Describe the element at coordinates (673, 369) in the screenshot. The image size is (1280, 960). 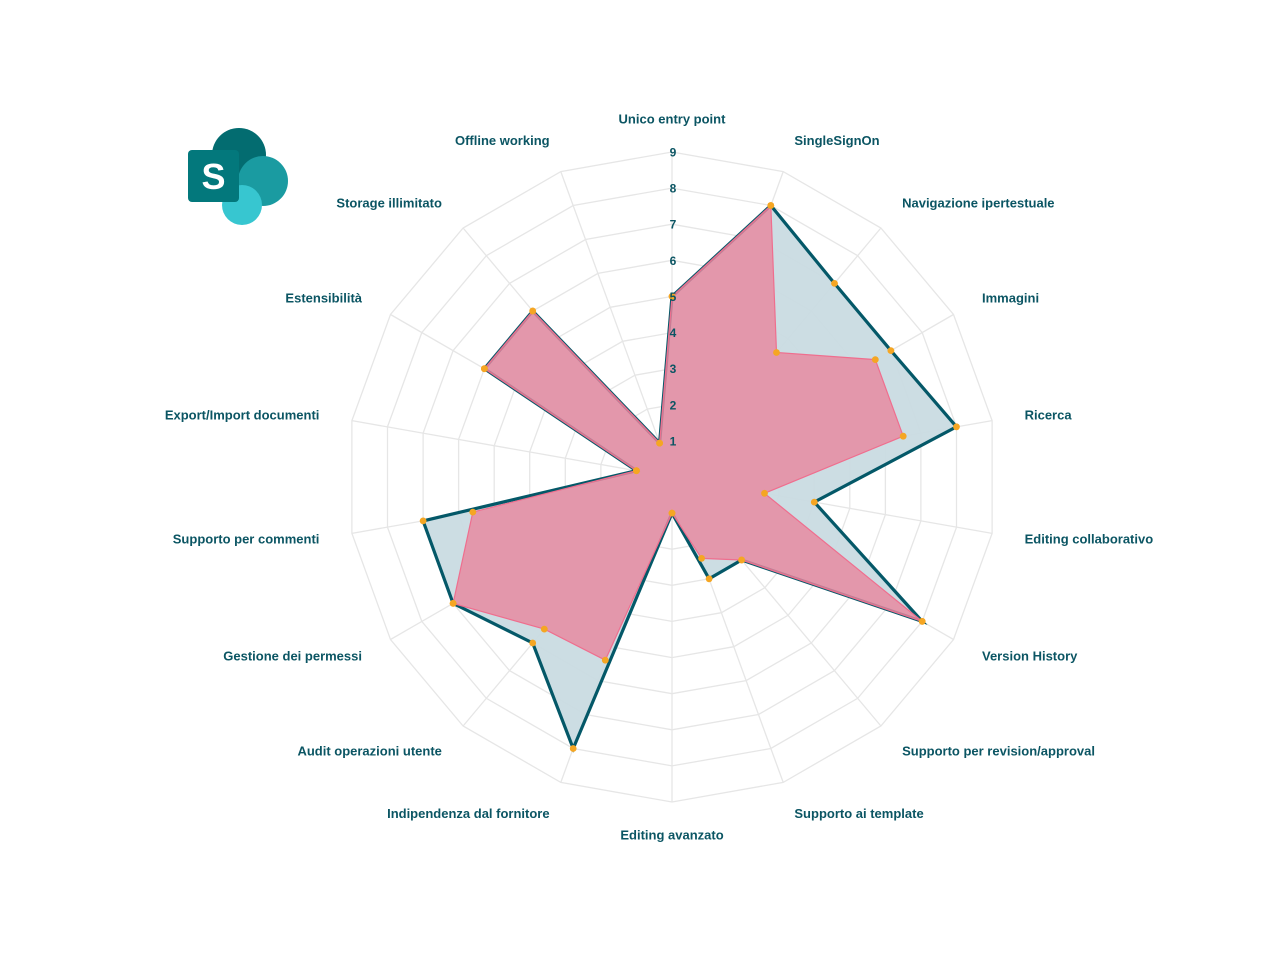
I see `tick-label: 3` at that location.